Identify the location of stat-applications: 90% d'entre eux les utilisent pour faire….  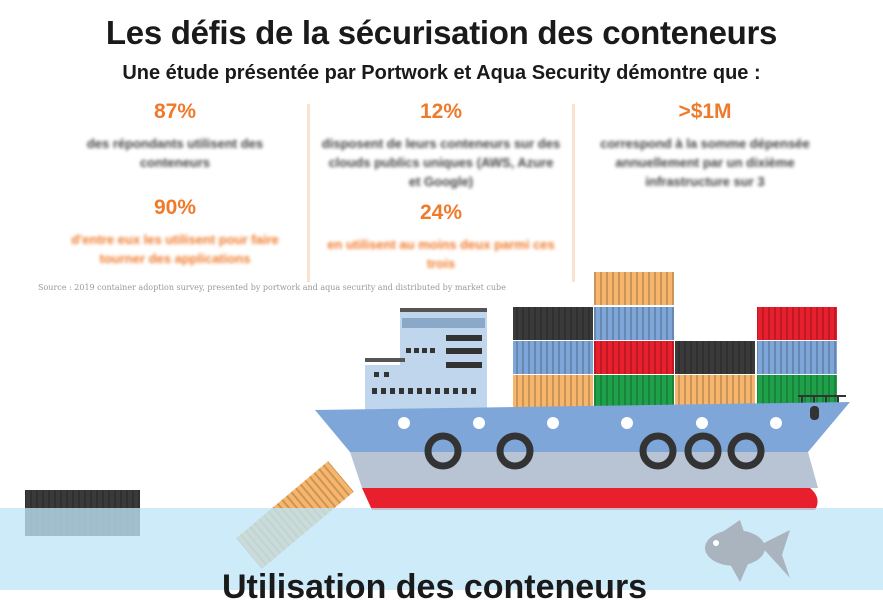
(175, 232).